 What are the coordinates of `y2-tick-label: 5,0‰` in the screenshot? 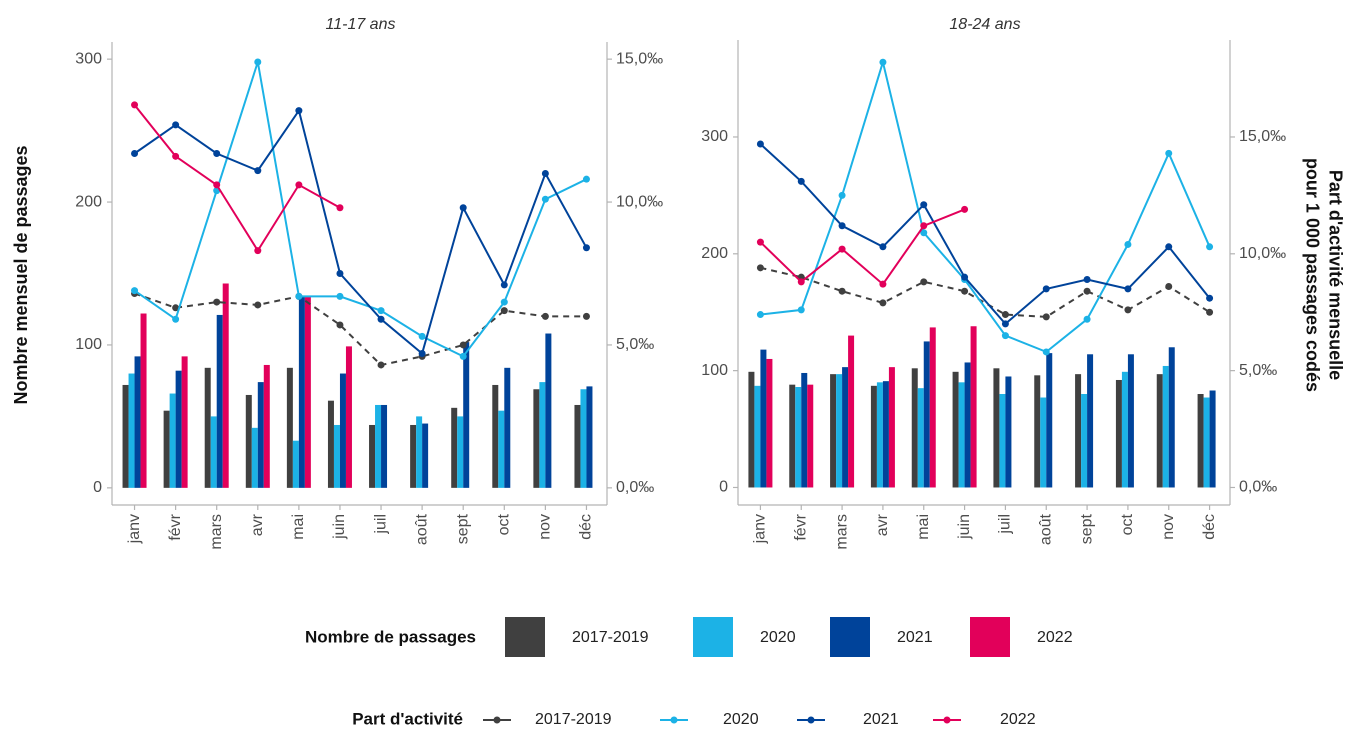 It's located at (635, 344).